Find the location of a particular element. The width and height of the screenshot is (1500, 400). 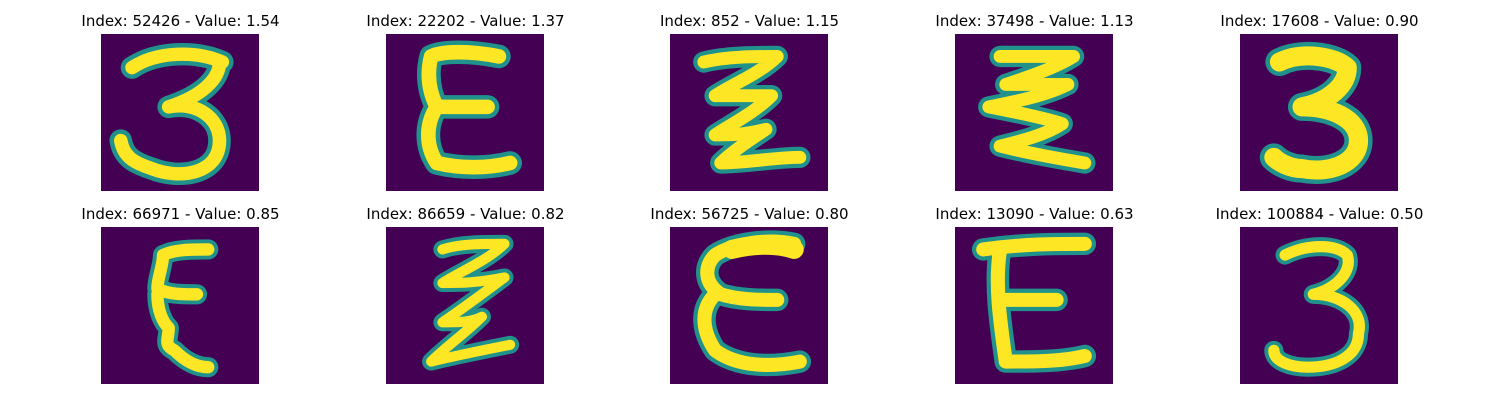

panel-title: Index: 56725 - Value: 0.80 is located at coordinates (749, 214).